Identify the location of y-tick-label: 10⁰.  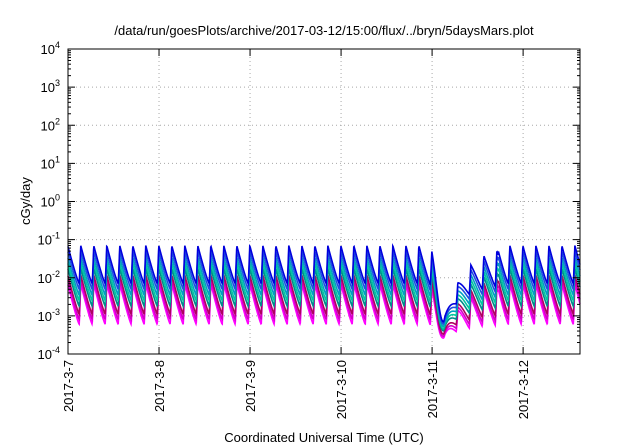
(50, 201).